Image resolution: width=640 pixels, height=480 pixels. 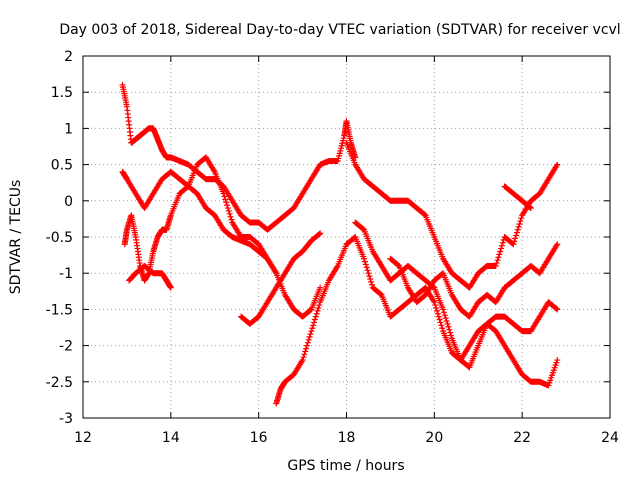 I want to click on y-tick-label: 2, so click(x=68, y=57).